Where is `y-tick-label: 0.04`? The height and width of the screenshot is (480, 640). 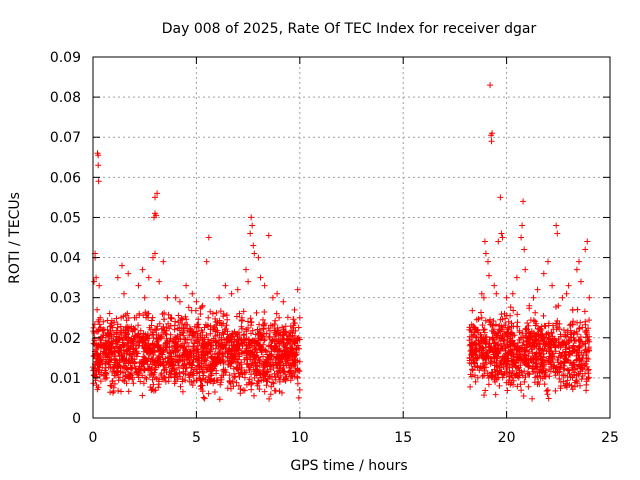 y-tick-label: 0.04 is located at coordinates (65, 259).